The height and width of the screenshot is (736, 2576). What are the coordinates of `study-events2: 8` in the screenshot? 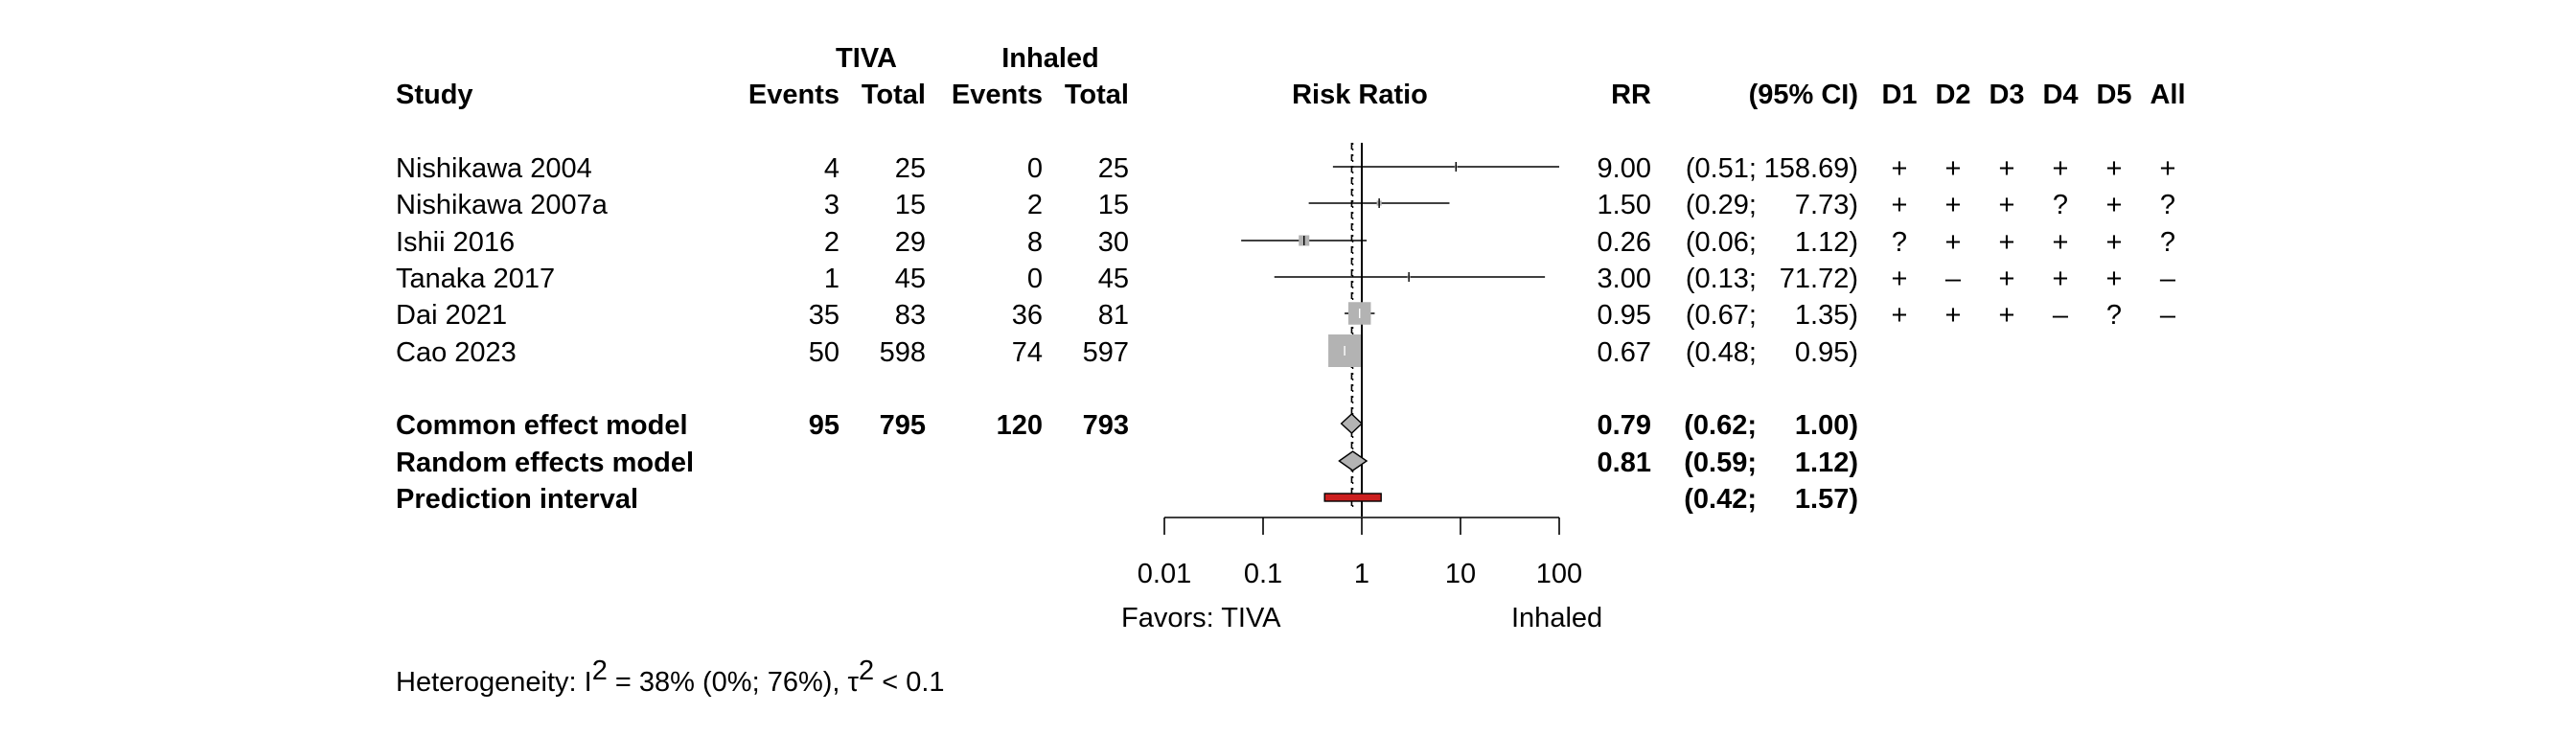 It's located at (1035, 242).